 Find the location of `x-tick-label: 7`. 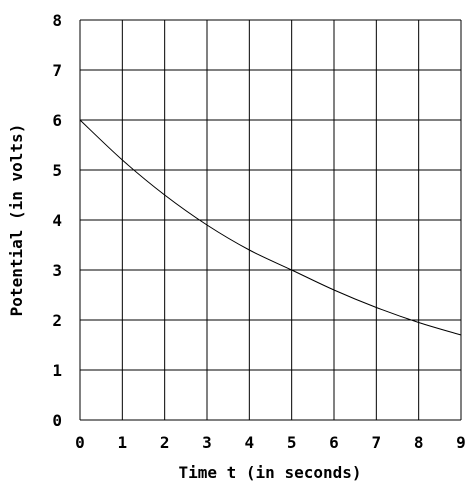

x-tick-label: 7 is located at coordinates (377, 442).